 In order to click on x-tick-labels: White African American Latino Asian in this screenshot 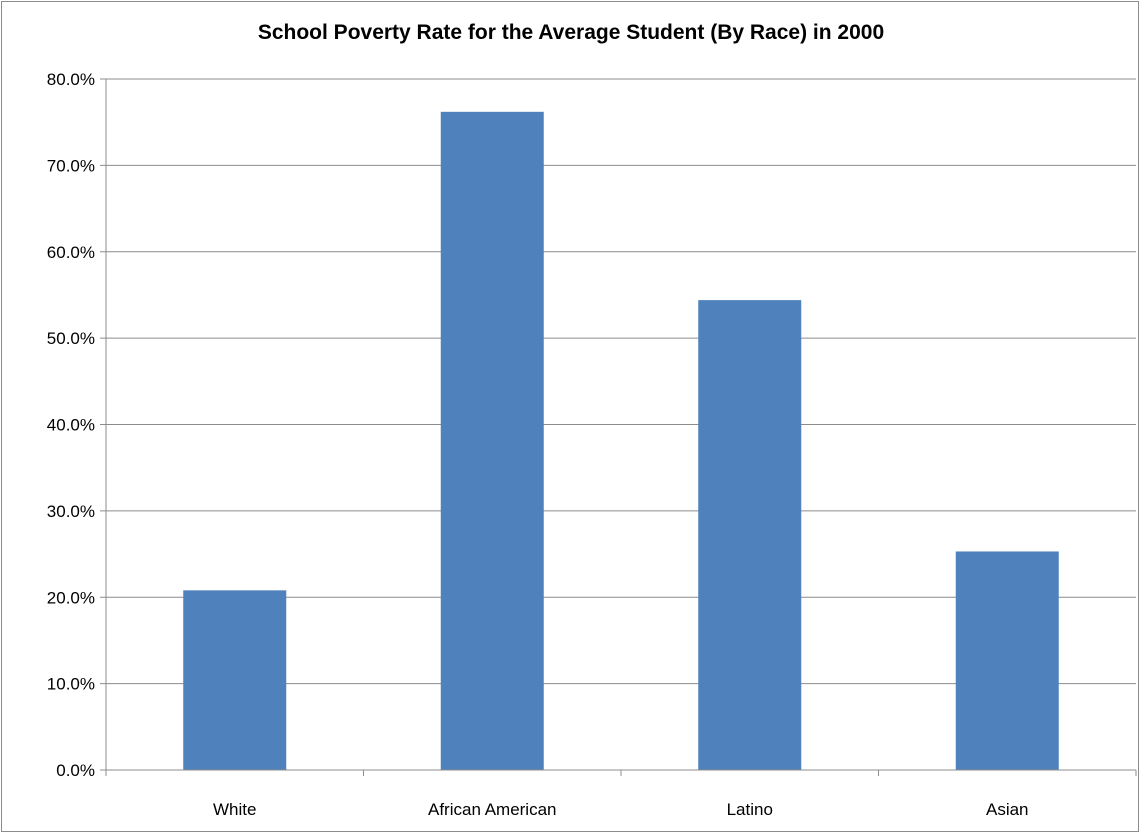, I will do `click(621, 809)`.